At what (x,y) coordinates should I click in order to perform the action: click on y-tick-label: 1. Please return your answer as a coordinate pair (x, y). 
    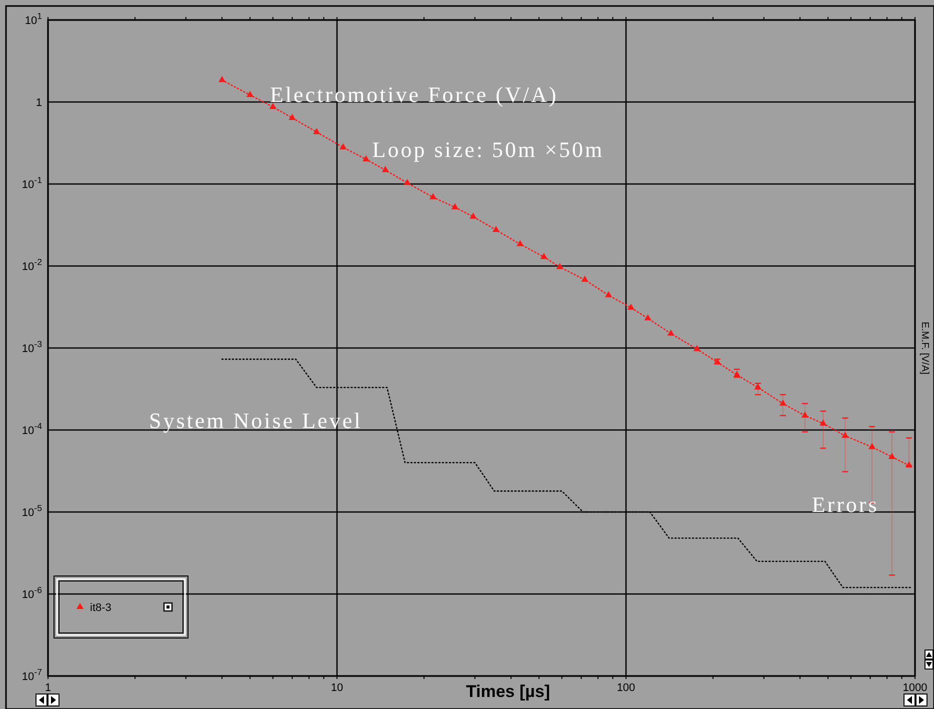
    Looking at the image, I should click on (39, 103).